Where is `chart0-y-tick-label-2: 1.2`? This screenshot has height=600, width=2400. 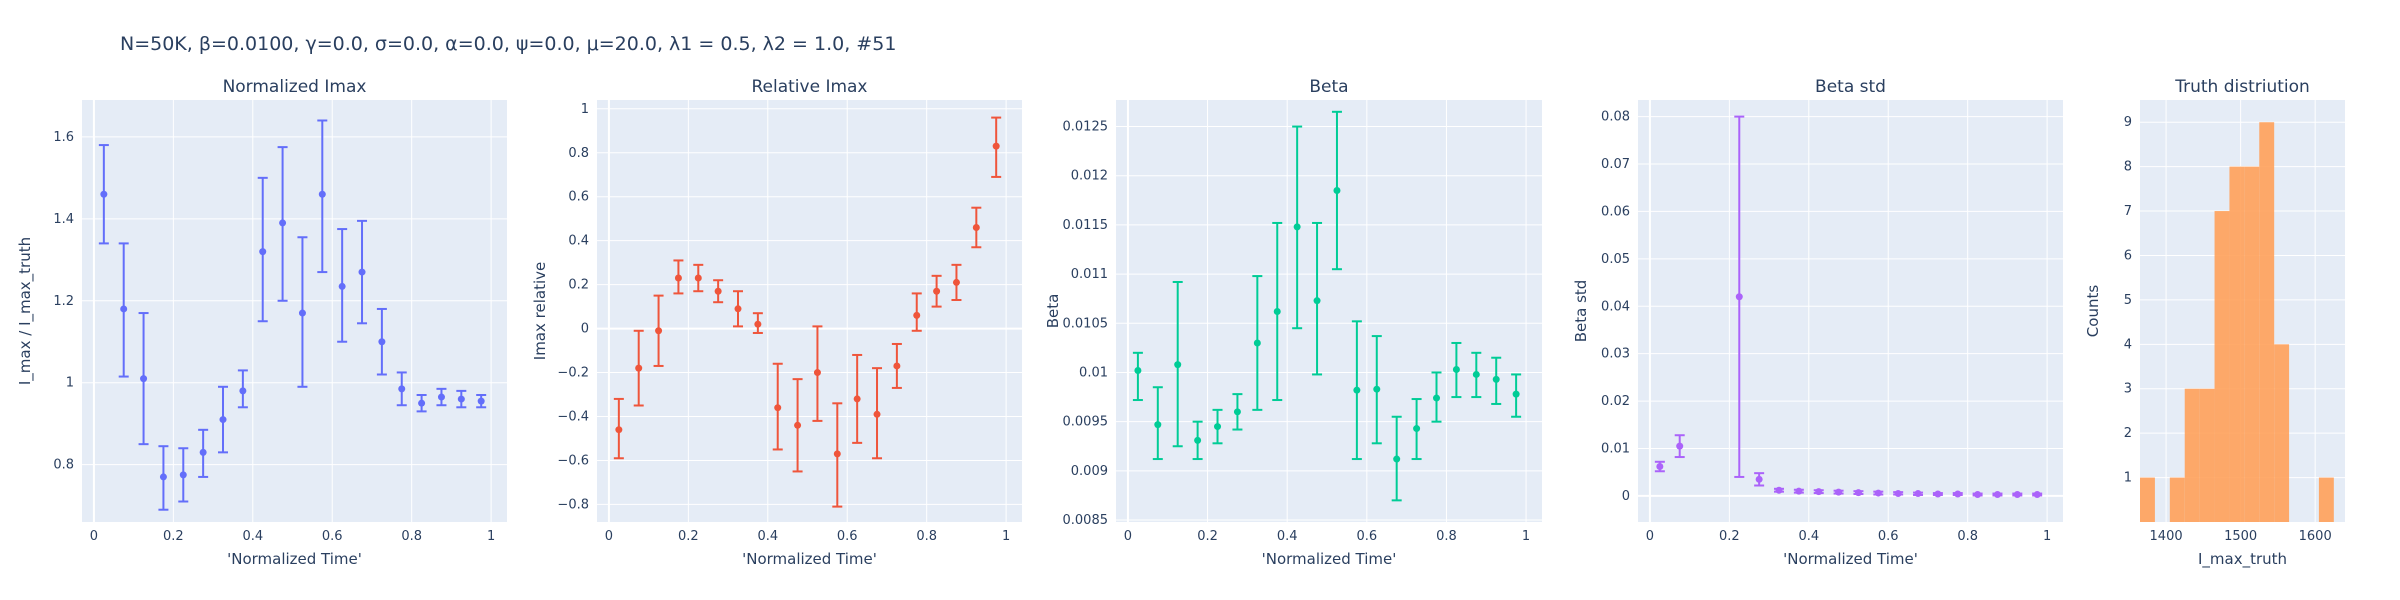
chart0-y-tick-label-2: 1.2 is located at coordinates (63, 301).